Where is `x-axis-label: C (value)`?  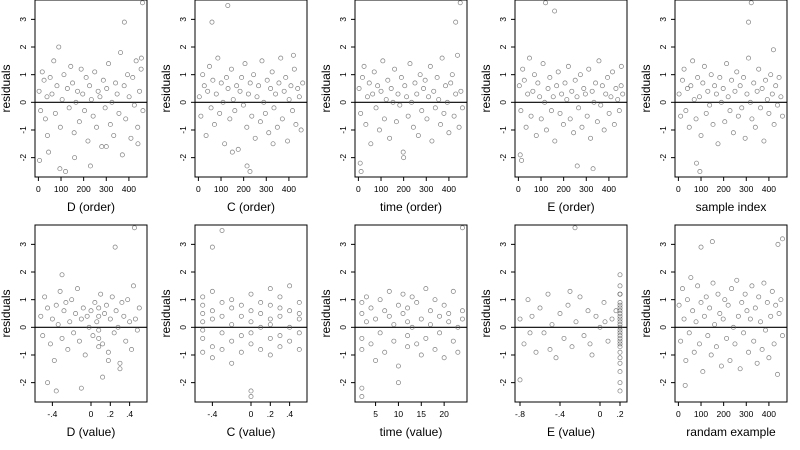 x-axis-label: C (value) is located at coordinates (251, 432).